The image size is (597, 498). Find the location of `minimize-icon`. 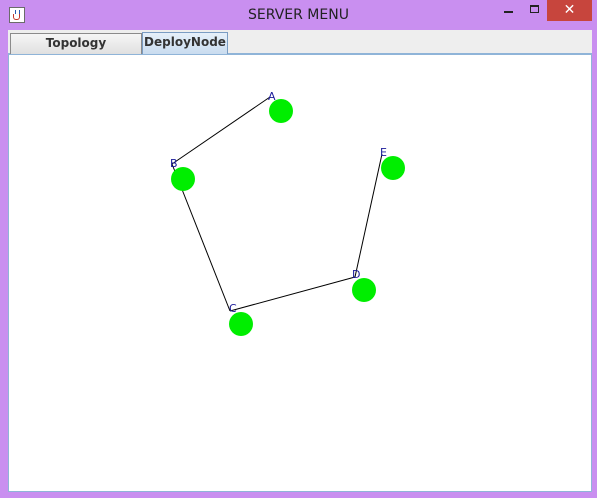

minimize-icon is located at coordinates (508, 12).